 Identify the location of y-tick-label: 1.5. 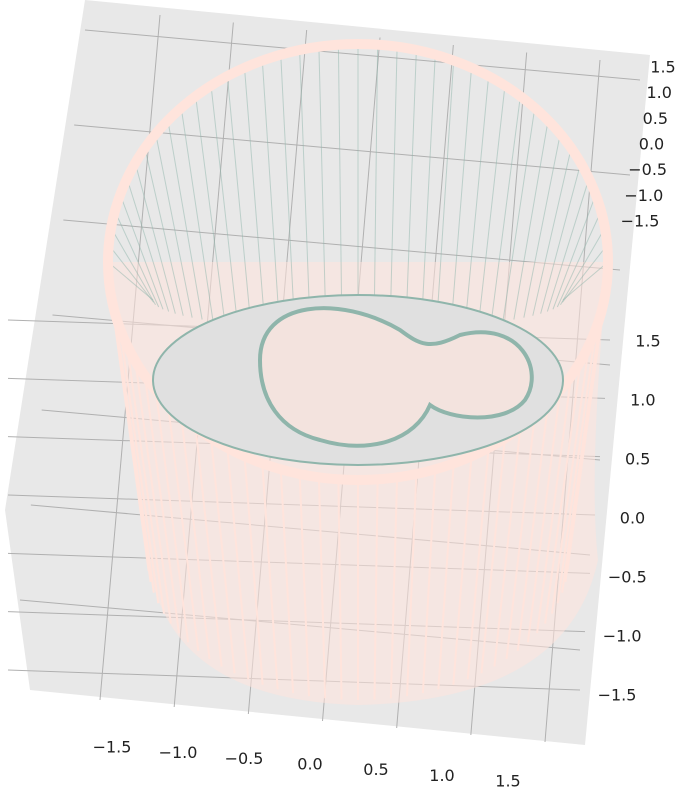
(662, 67).